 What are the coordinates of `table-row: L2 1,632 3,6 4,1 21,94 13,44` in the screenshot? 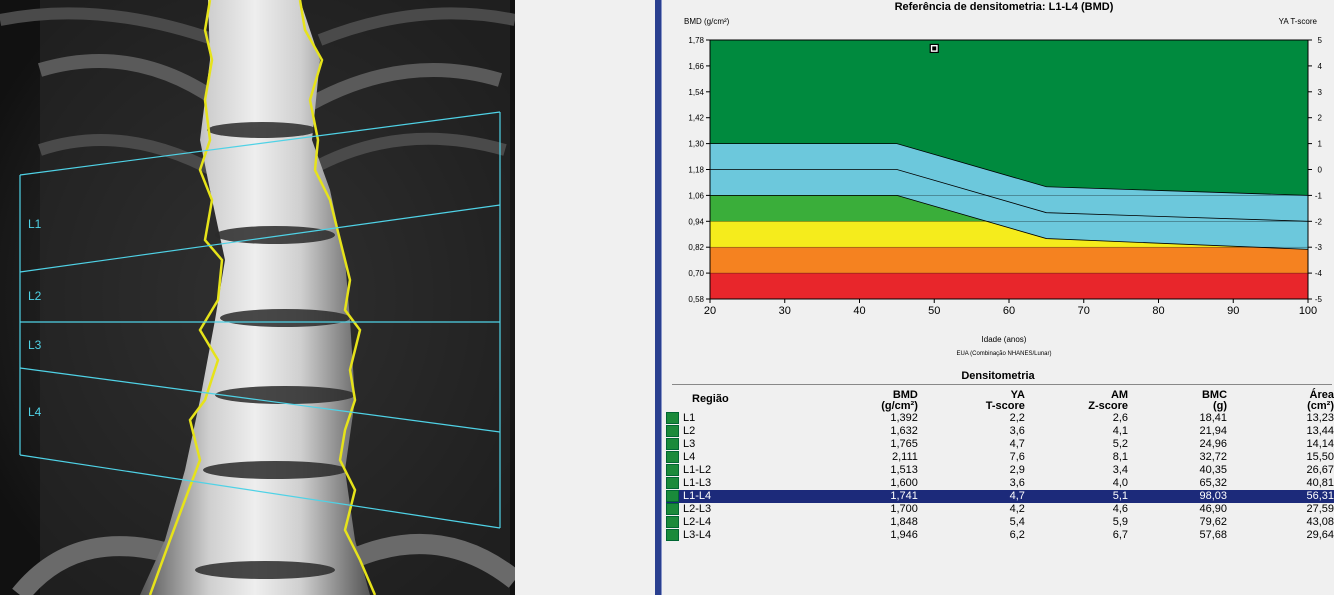 It's located at (1000, 431).